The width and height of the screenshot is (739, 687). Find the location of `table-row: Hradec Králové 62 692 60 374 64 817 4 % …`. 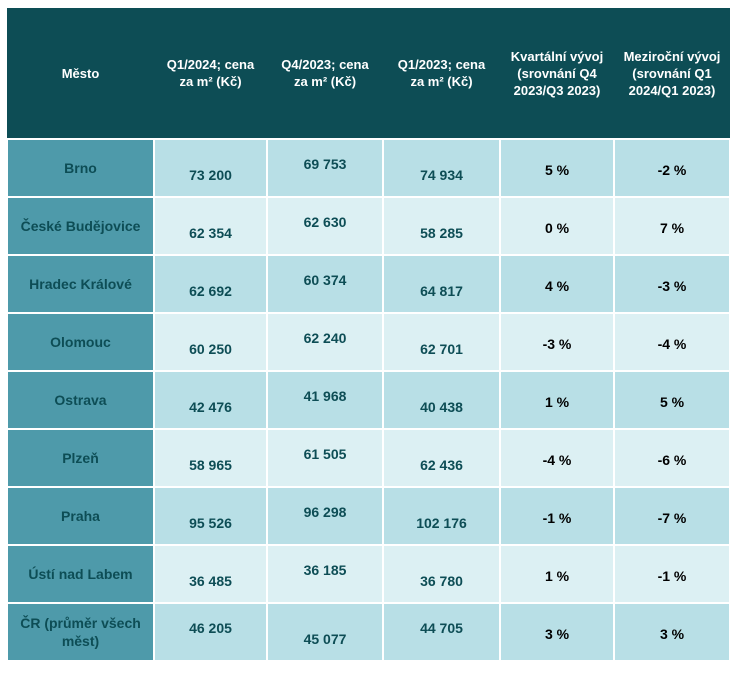

table-row: Hradec Králové 62 692 60 374 64 817 4 % … is located at coordinates (368, 284).